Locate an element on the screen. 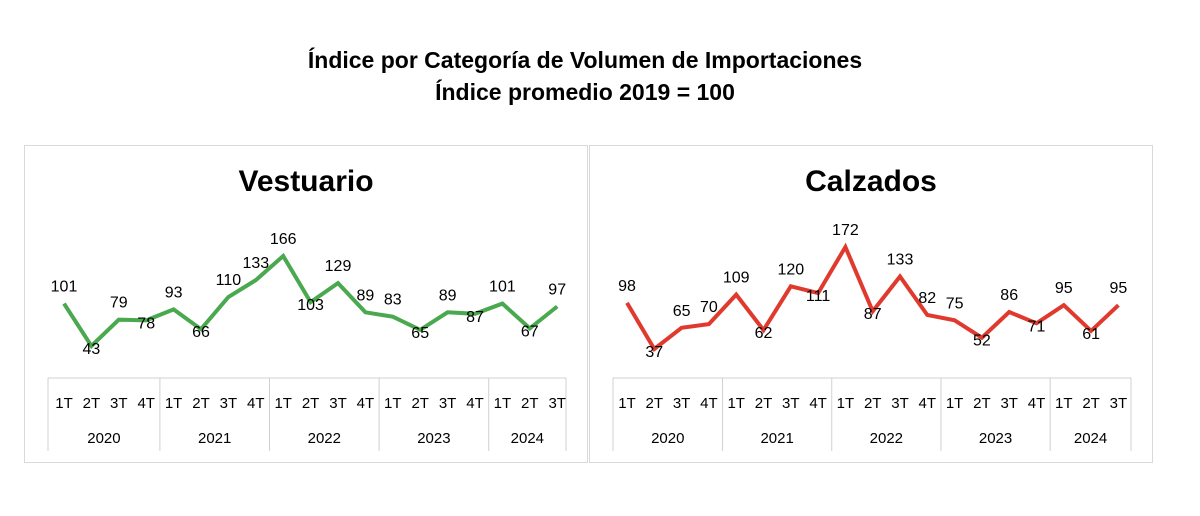 This screenshot has height=516, width=1200. data-label: 89 is located at coordinates (448, 295).